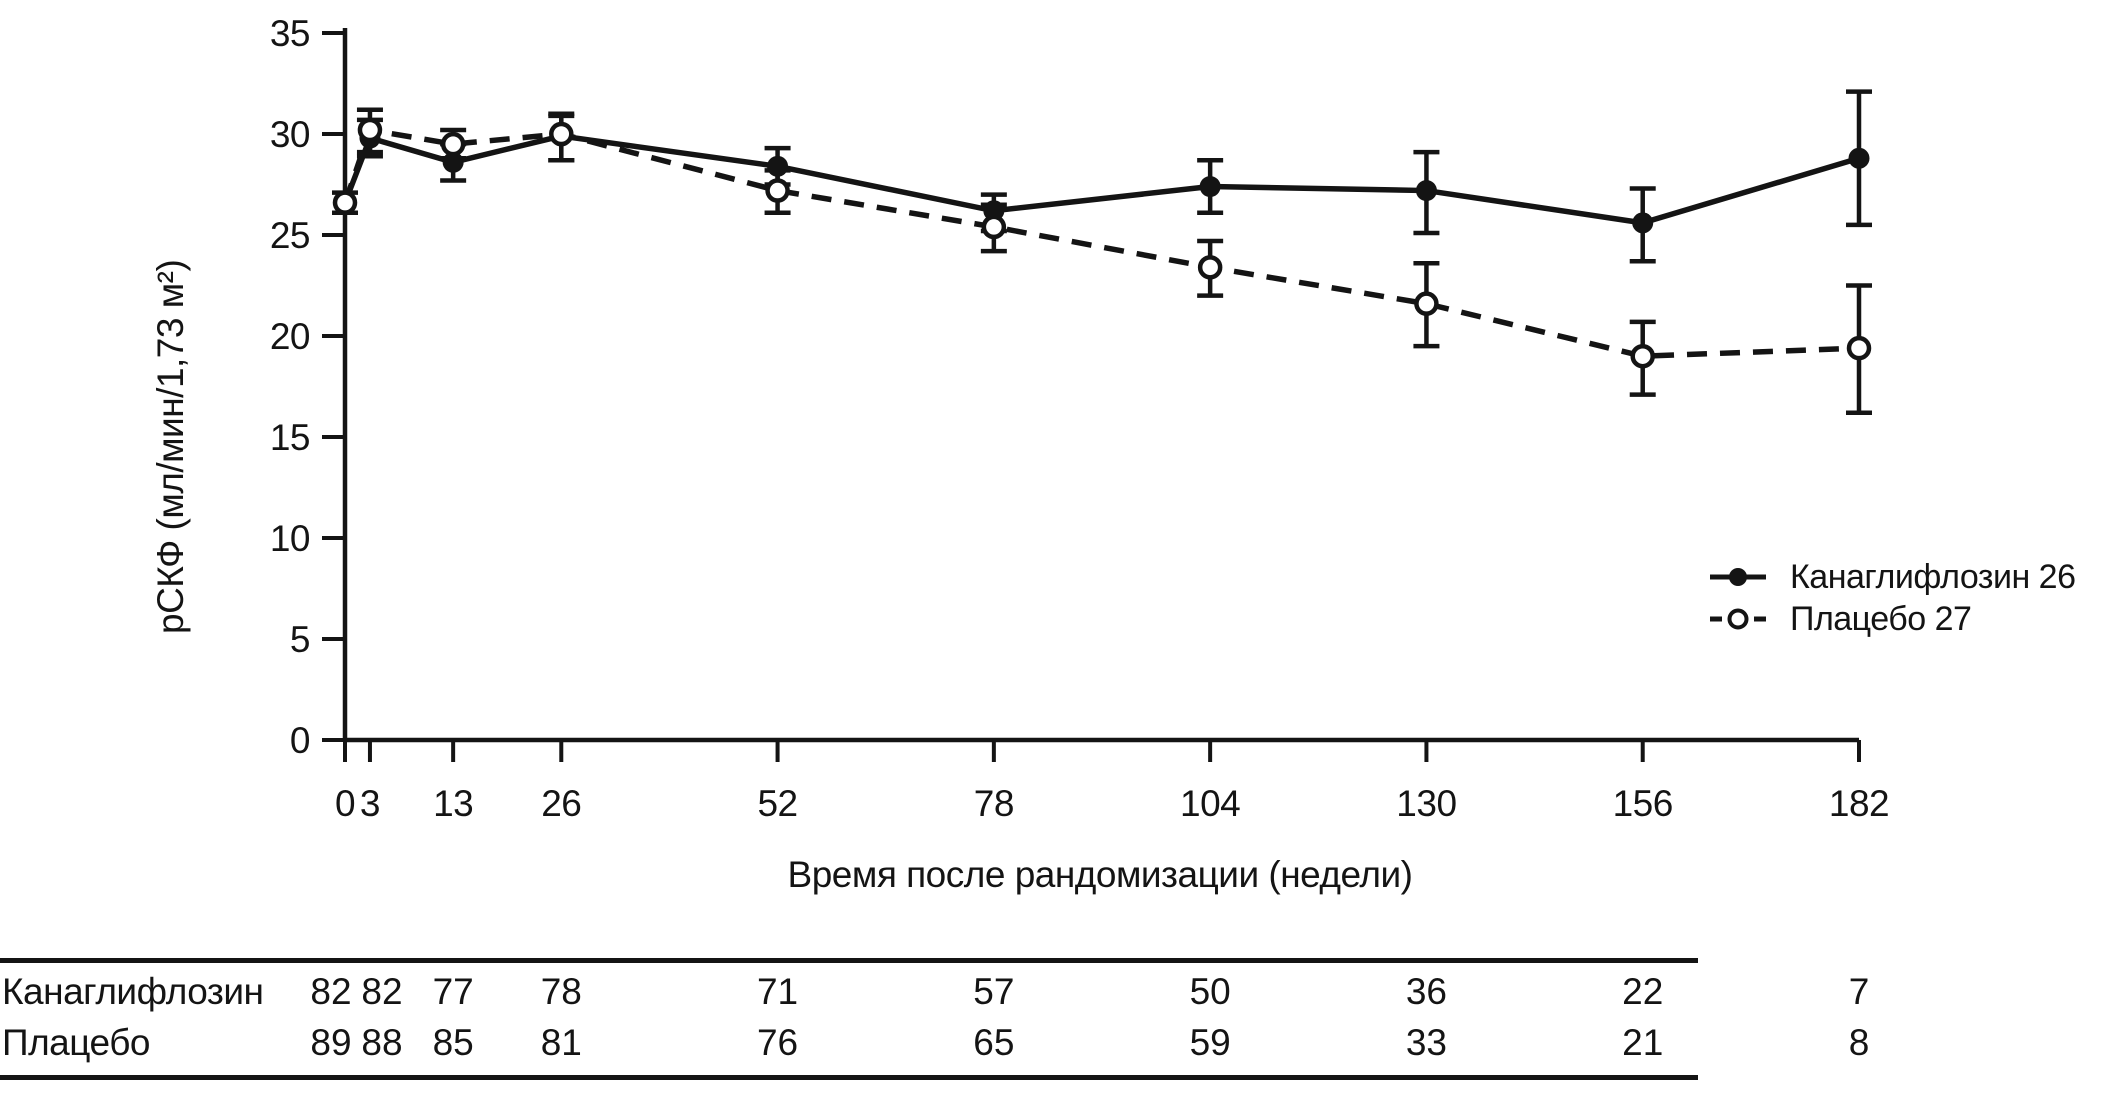 The width and height of the screenshot is (2126, 1093). Describe the element at coordinates (994, 991) in the screenshot. I see `risk-count: 57` at that location.